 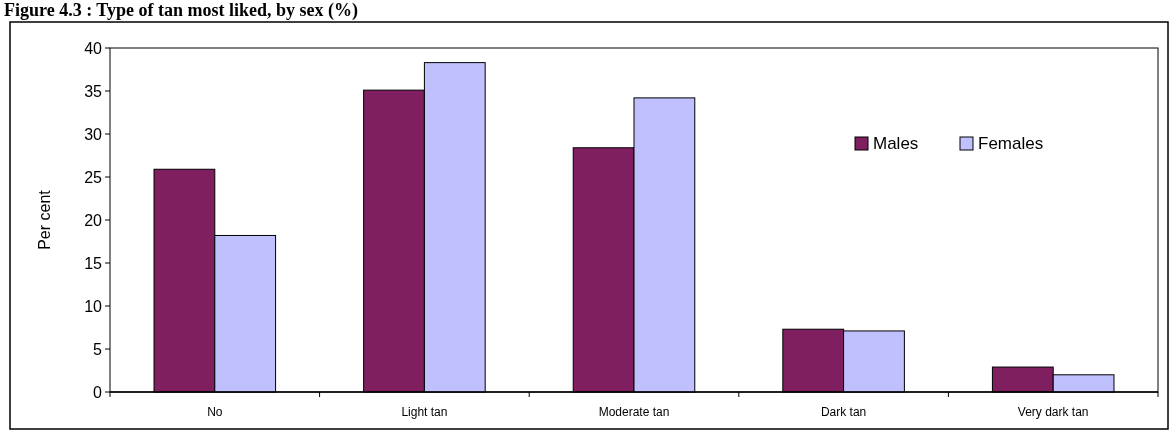 I want to click on y-tick-label: 35, so click(x=93, y=91).